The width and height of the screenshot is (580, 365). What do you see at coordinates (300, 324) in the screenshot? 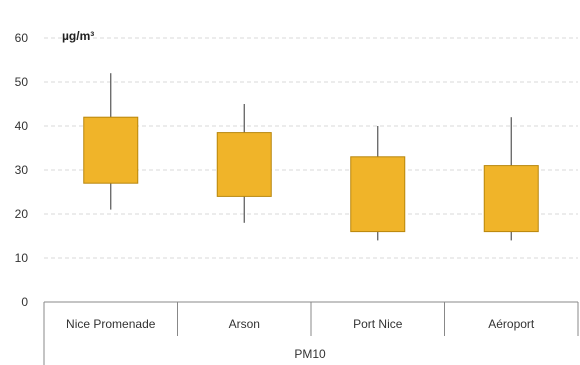
I see `x-axis-categories: Nice Promenade Arson Port Nice Aéroport` at bounding box center [300, 324].